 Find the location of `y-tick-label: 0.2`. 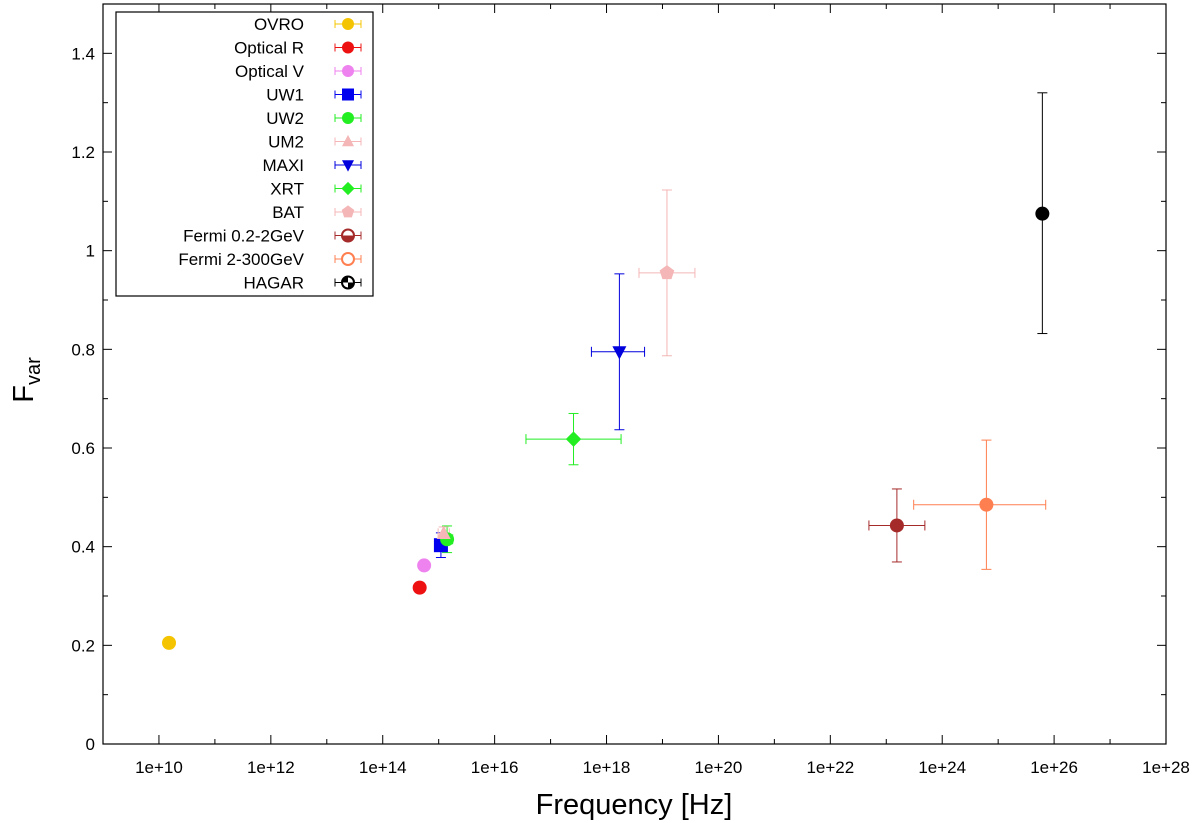

y-tick-label: 0.2 is located at coordinates (83, 645).